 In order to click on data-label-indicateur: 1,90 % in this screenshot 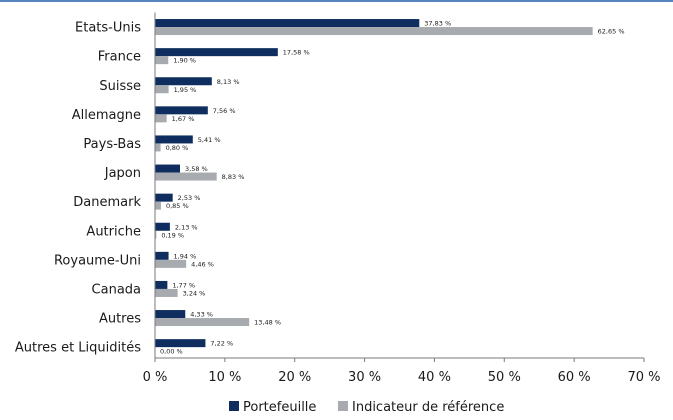, I will do `click(184, 61)`.